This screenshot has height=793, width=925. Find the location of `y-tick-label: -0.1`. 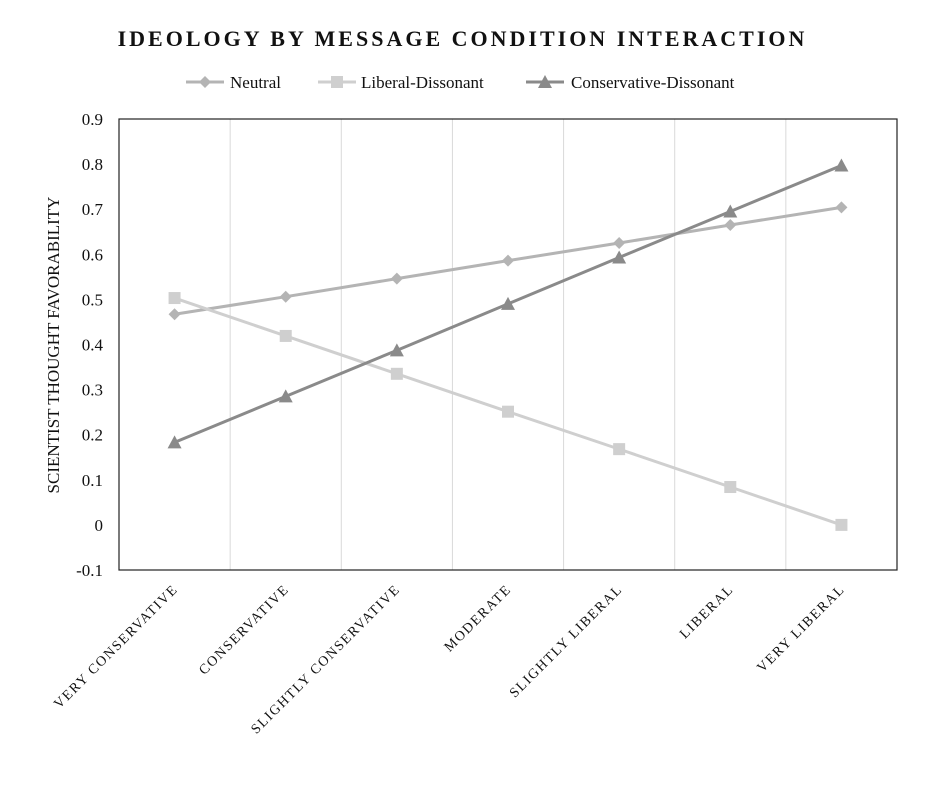

y-tick-label: -0.1 is located at coordinates (89, 570).